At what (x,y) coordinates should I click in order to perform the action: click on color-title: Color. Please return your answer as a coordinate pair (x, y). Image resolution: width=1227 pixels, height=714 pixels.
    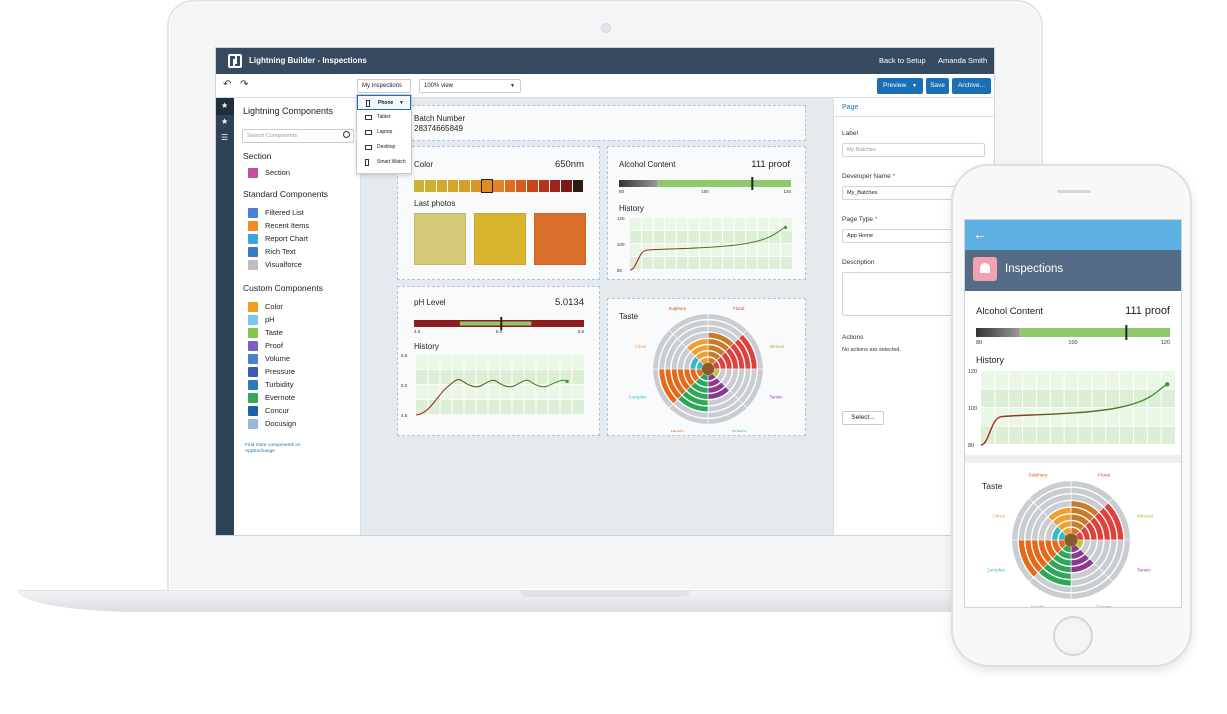
    Looking at the image, I should click on (424, 164).